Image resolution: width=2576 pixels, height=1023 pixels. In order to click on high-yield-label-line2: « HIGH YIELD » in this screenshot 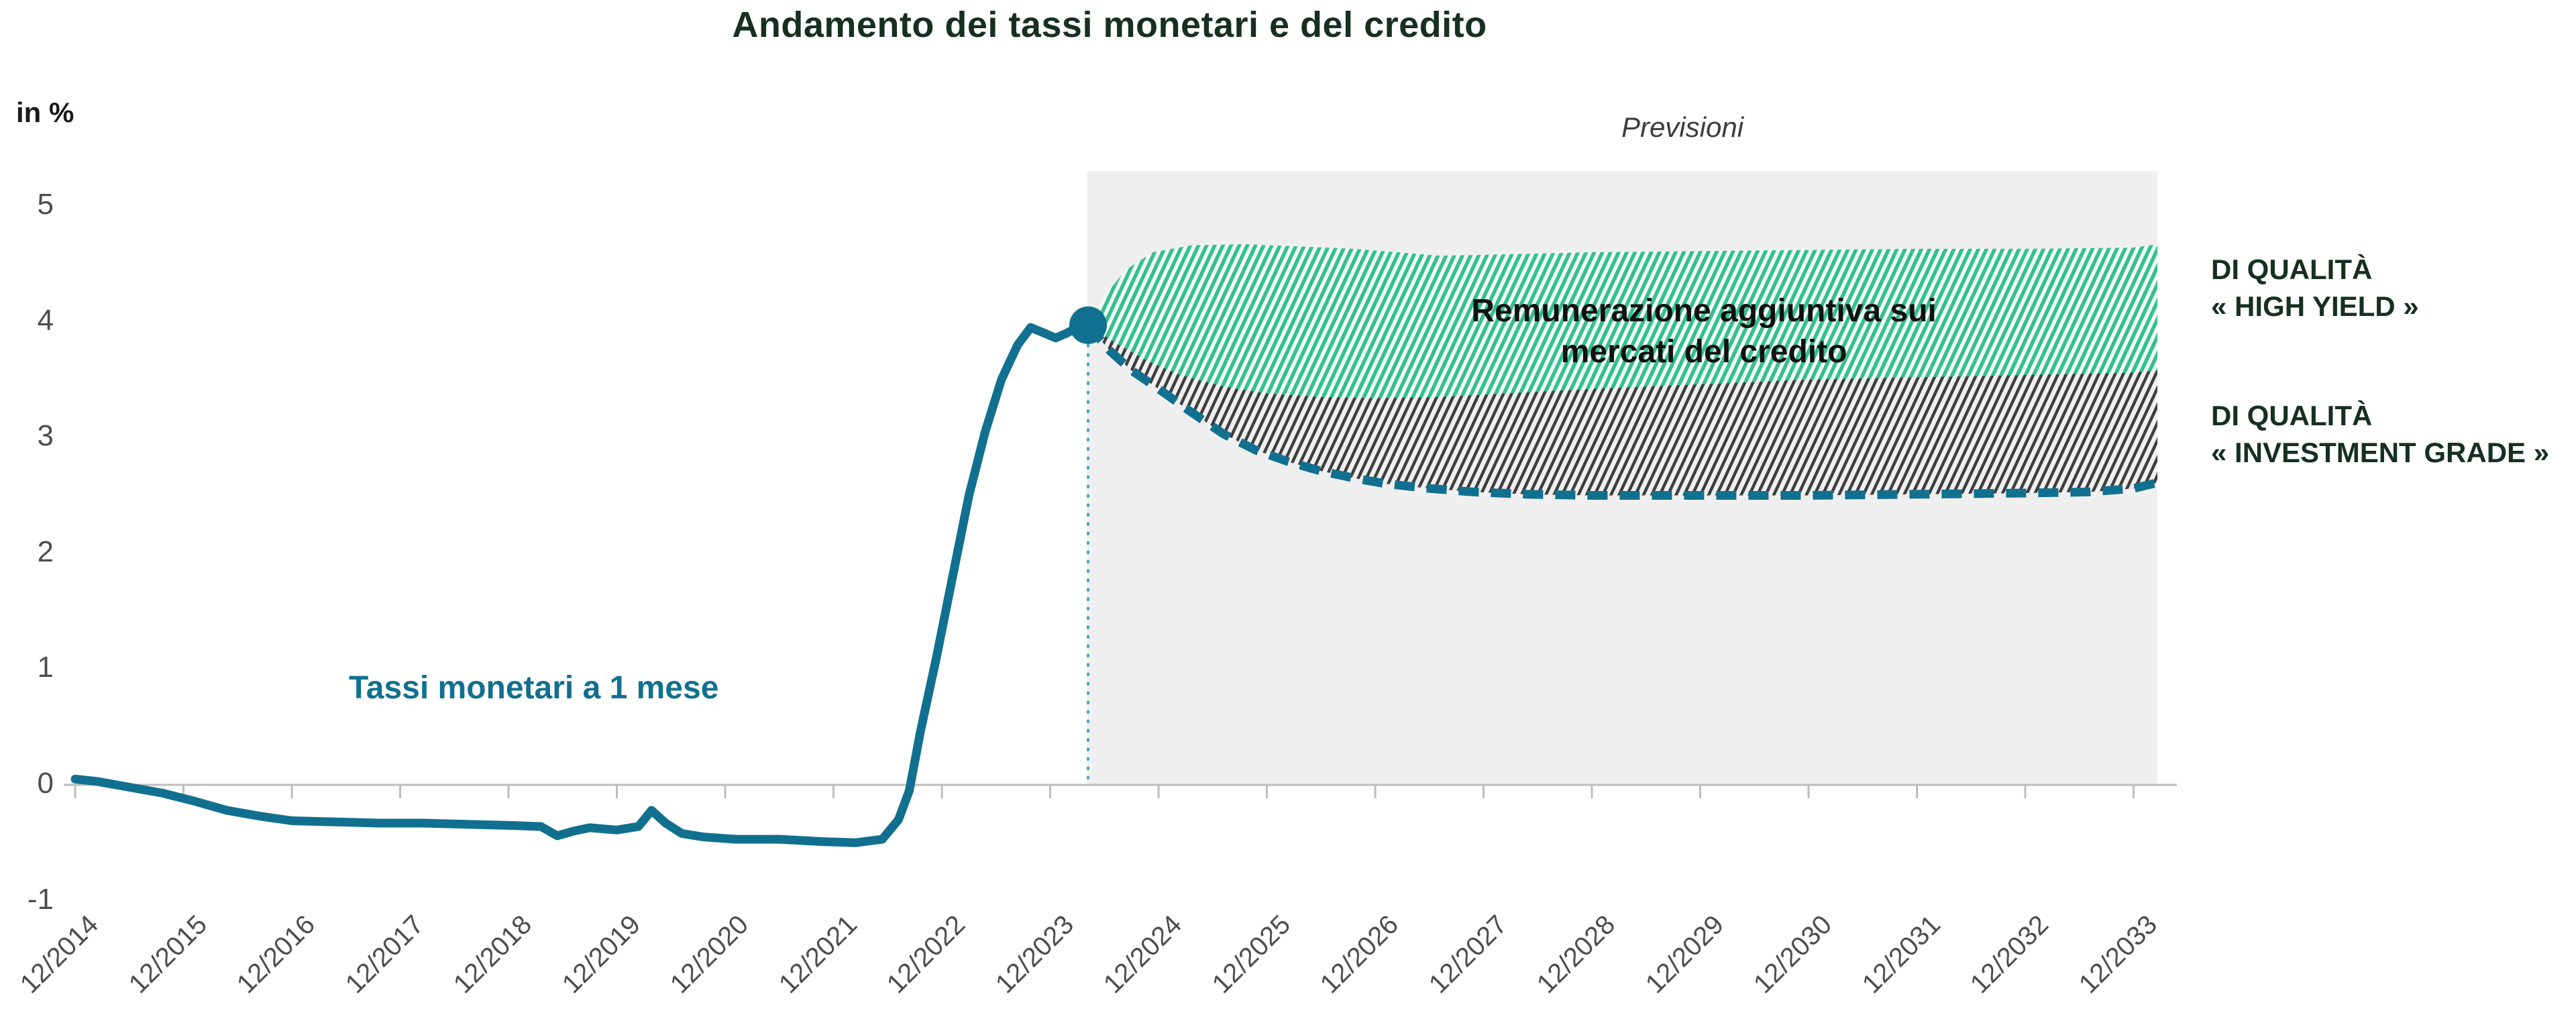, I will do `click(2315, 307)`.